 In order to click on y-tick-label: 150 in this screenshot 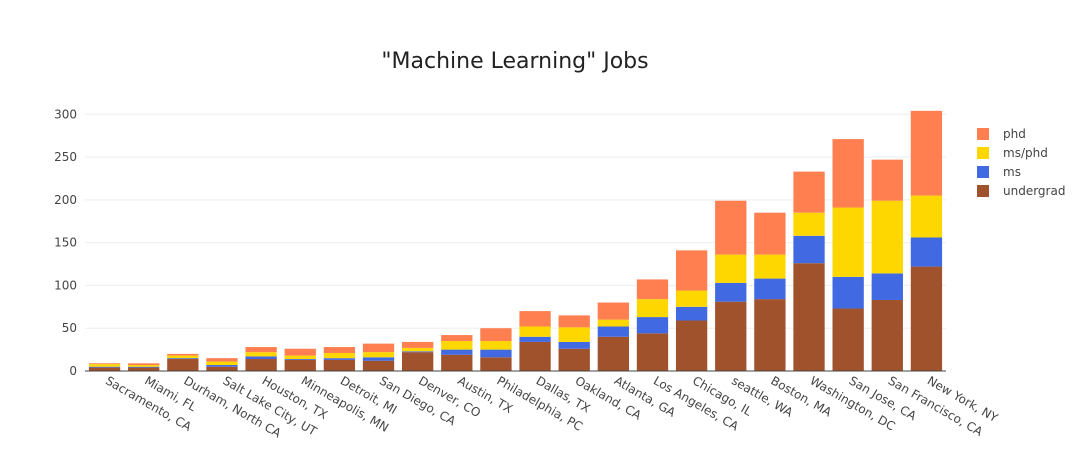, I will do `click(65, 243)`.